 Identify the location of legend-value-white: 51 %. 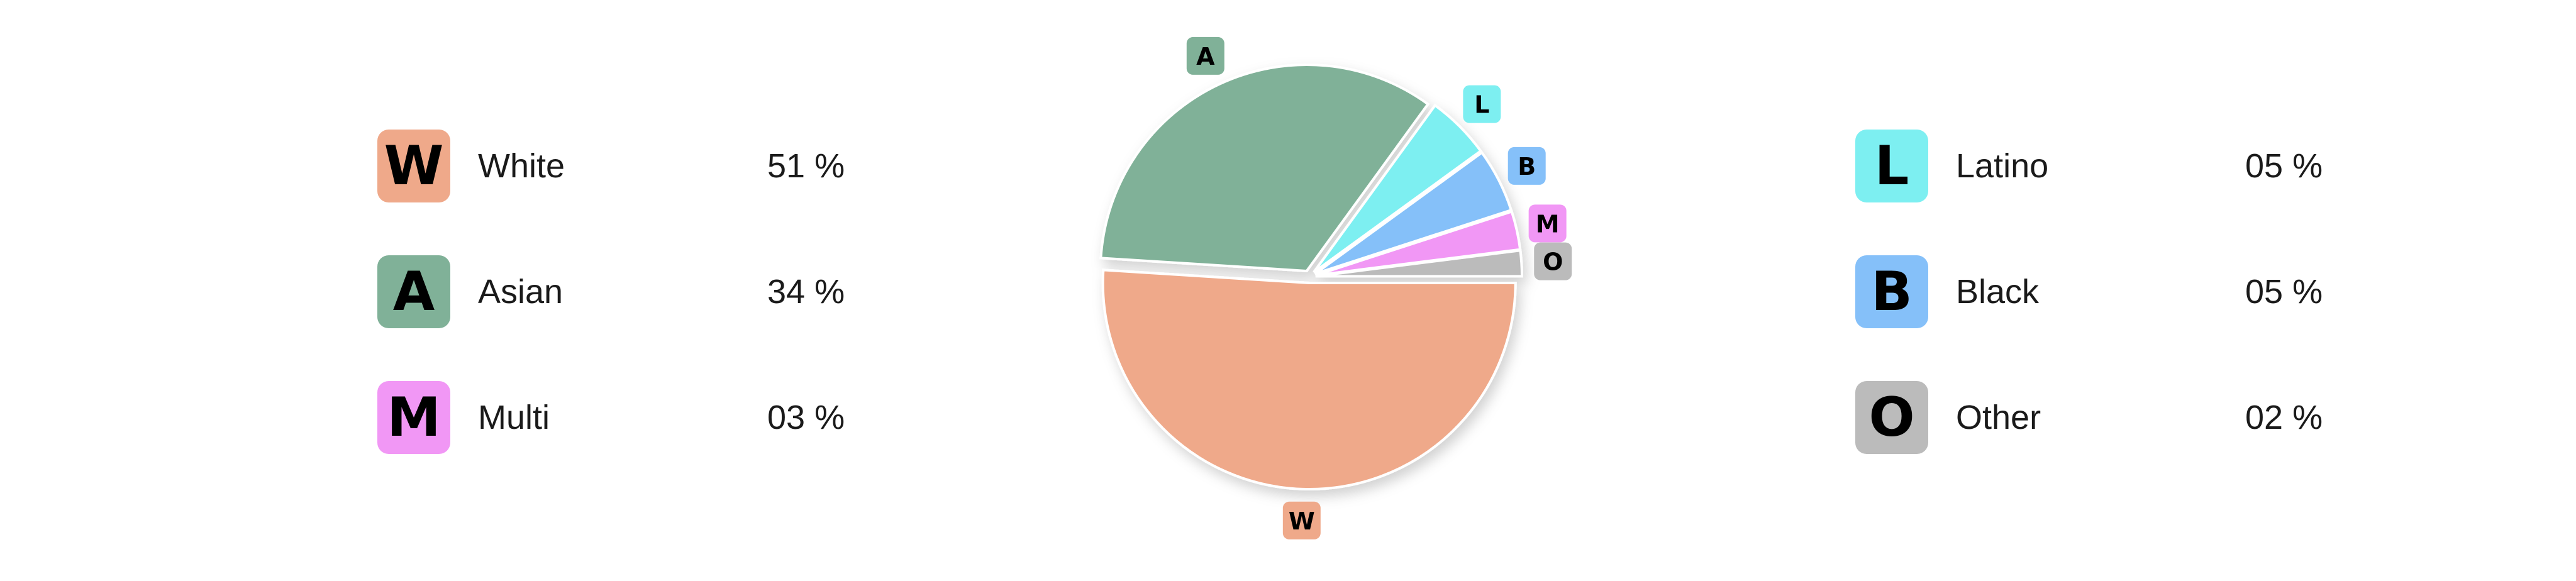
(806, 166).